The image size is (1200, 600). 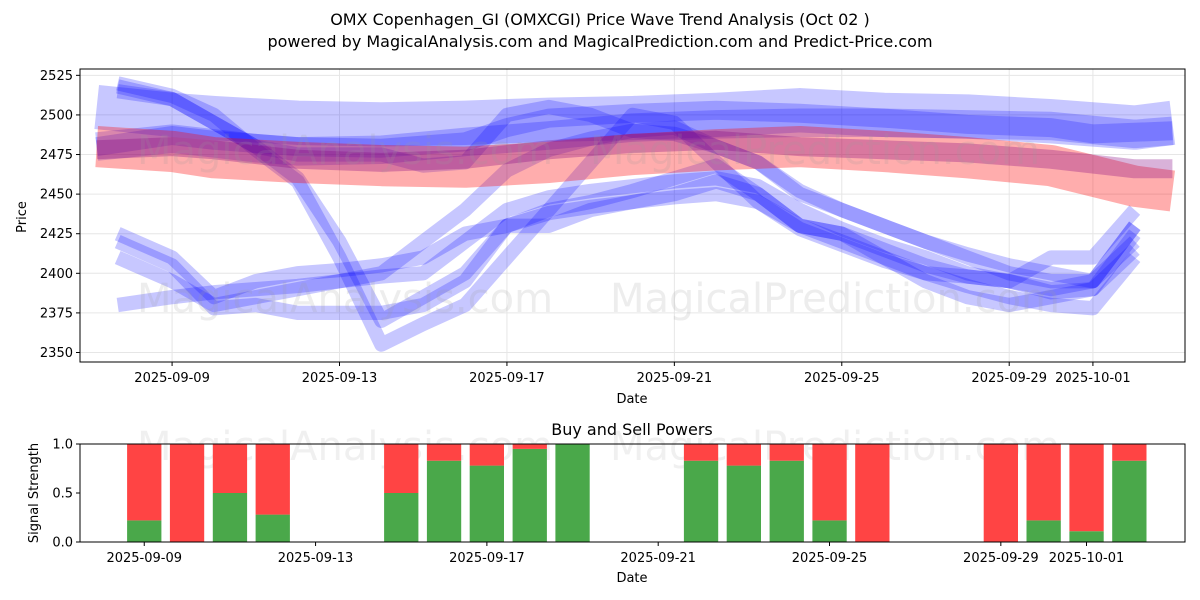 I want to click on price-xtick-label: 2025-09-09, so click(x=172, y=378).